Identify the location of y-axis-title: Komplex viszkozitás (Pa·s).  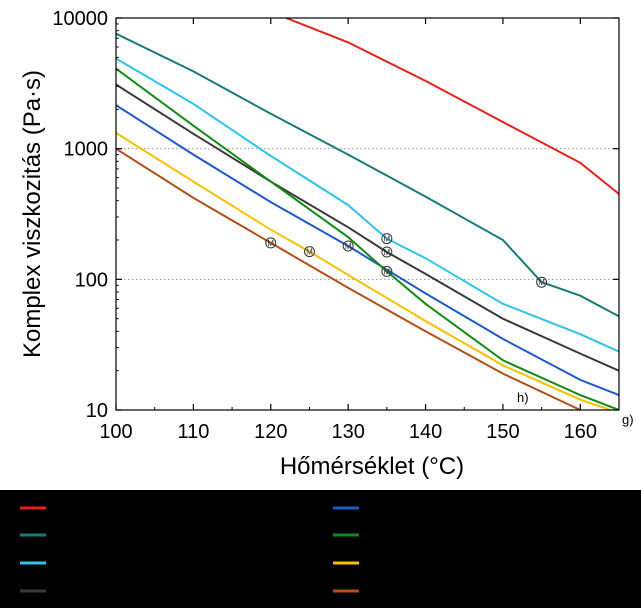
(32, 214).